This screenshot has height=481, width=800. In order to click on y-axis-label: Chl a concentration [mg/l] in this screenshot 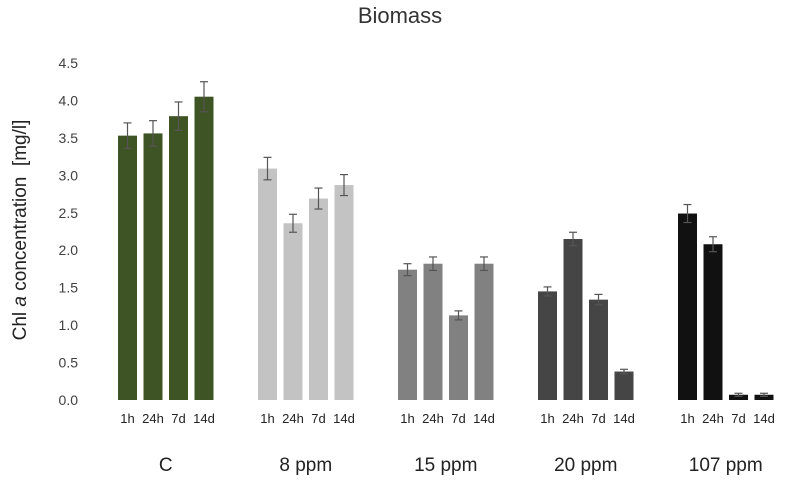, I will do `click(20, 230)`.